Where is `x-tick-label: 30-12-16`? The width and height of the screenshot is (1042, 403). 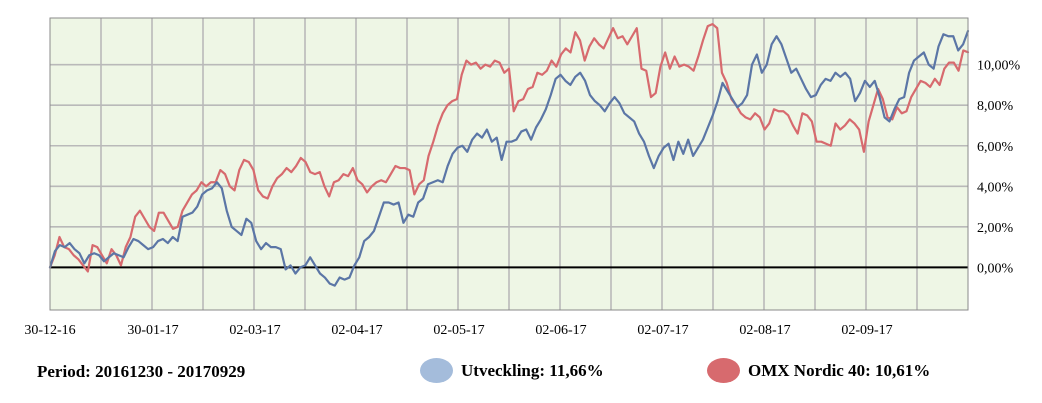 x-tick-label: 30-12-16 is located at coordinates (49, 330).